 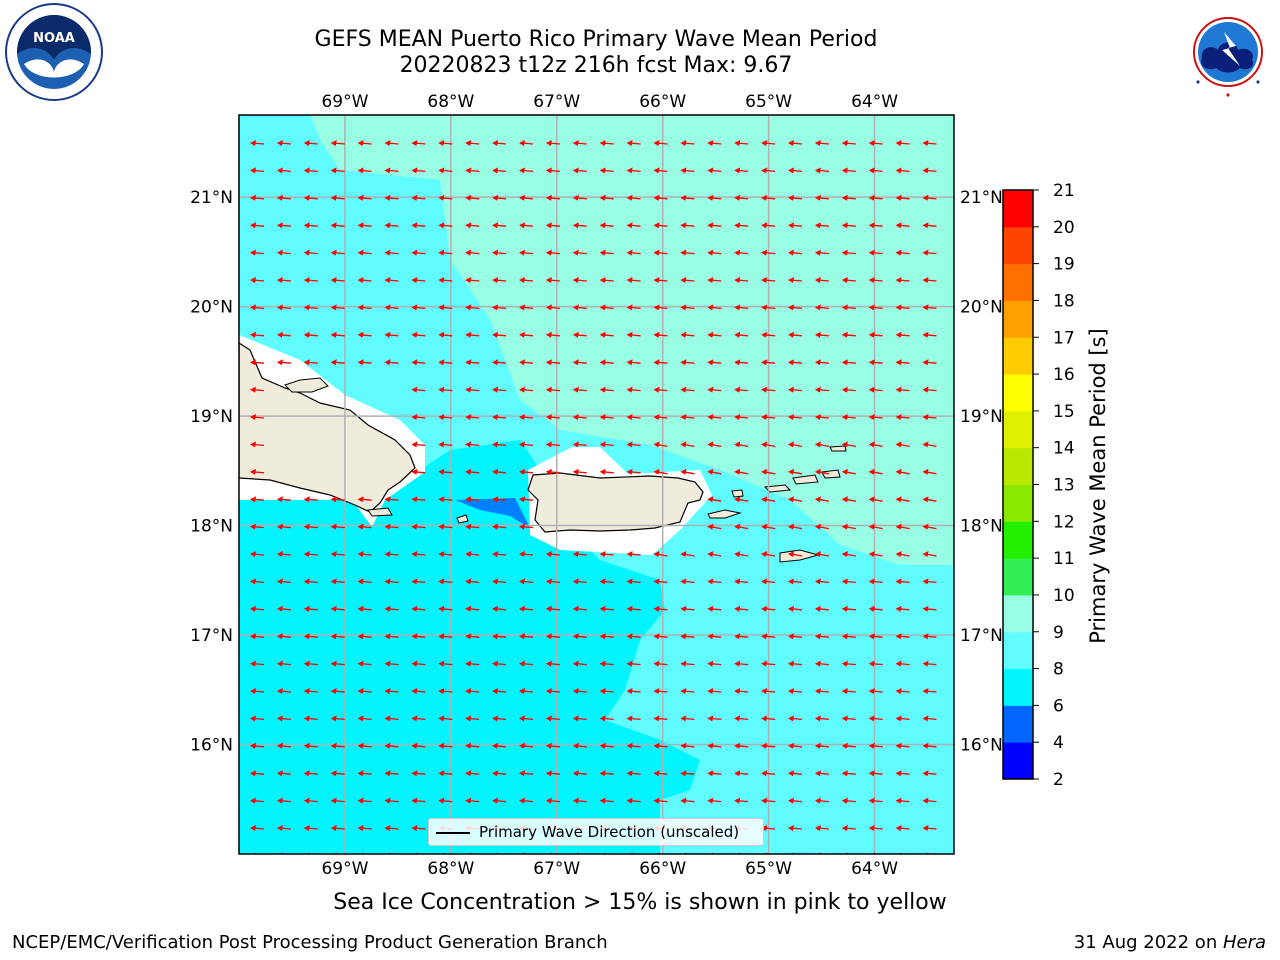 What do you see at coordinates (1064, 449) in the screenshot?
I see `colorbar-tick-label: 14` at bounding box center [1064, 449].